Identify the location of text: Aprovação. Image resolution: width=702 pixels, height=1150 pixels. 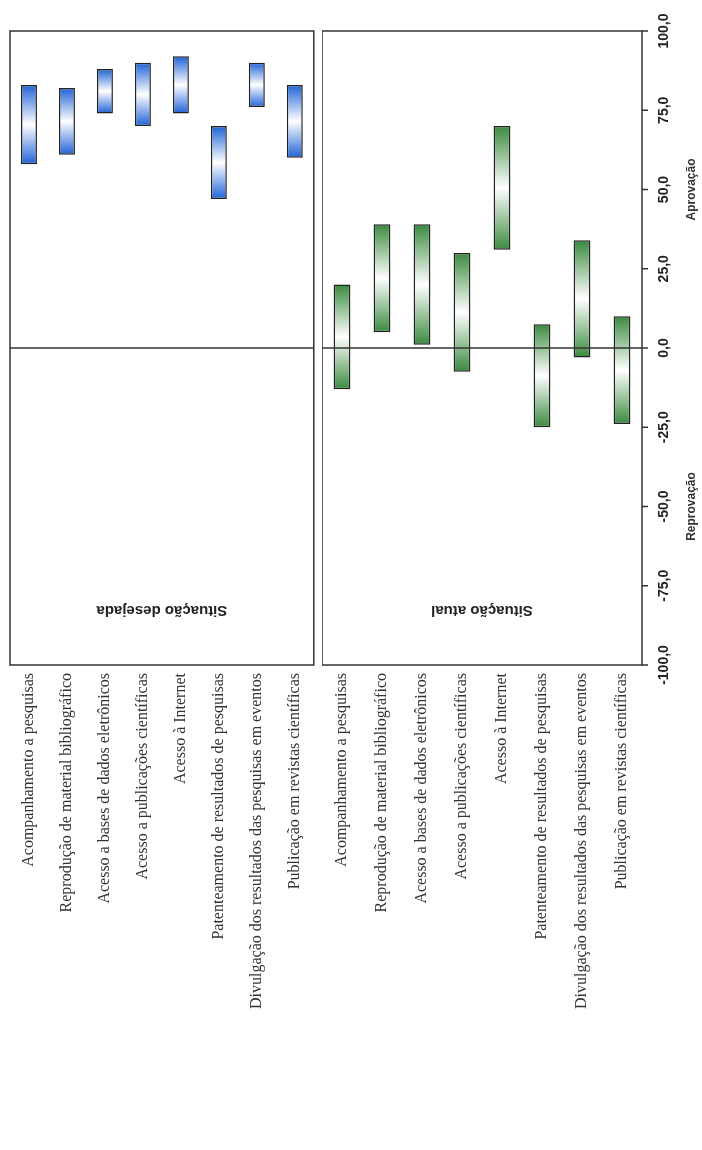
(691, 189).